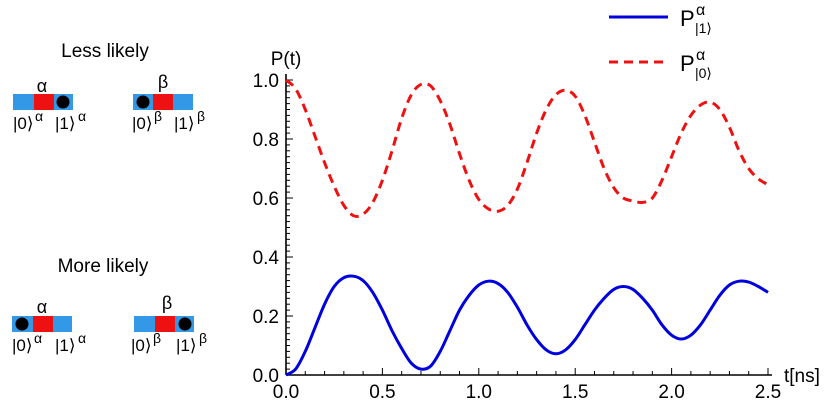  What do you see at coordinates (105, 51) in the screenshot?
I see `less-likely-label: Less likely` at bounding box center [105, 51].